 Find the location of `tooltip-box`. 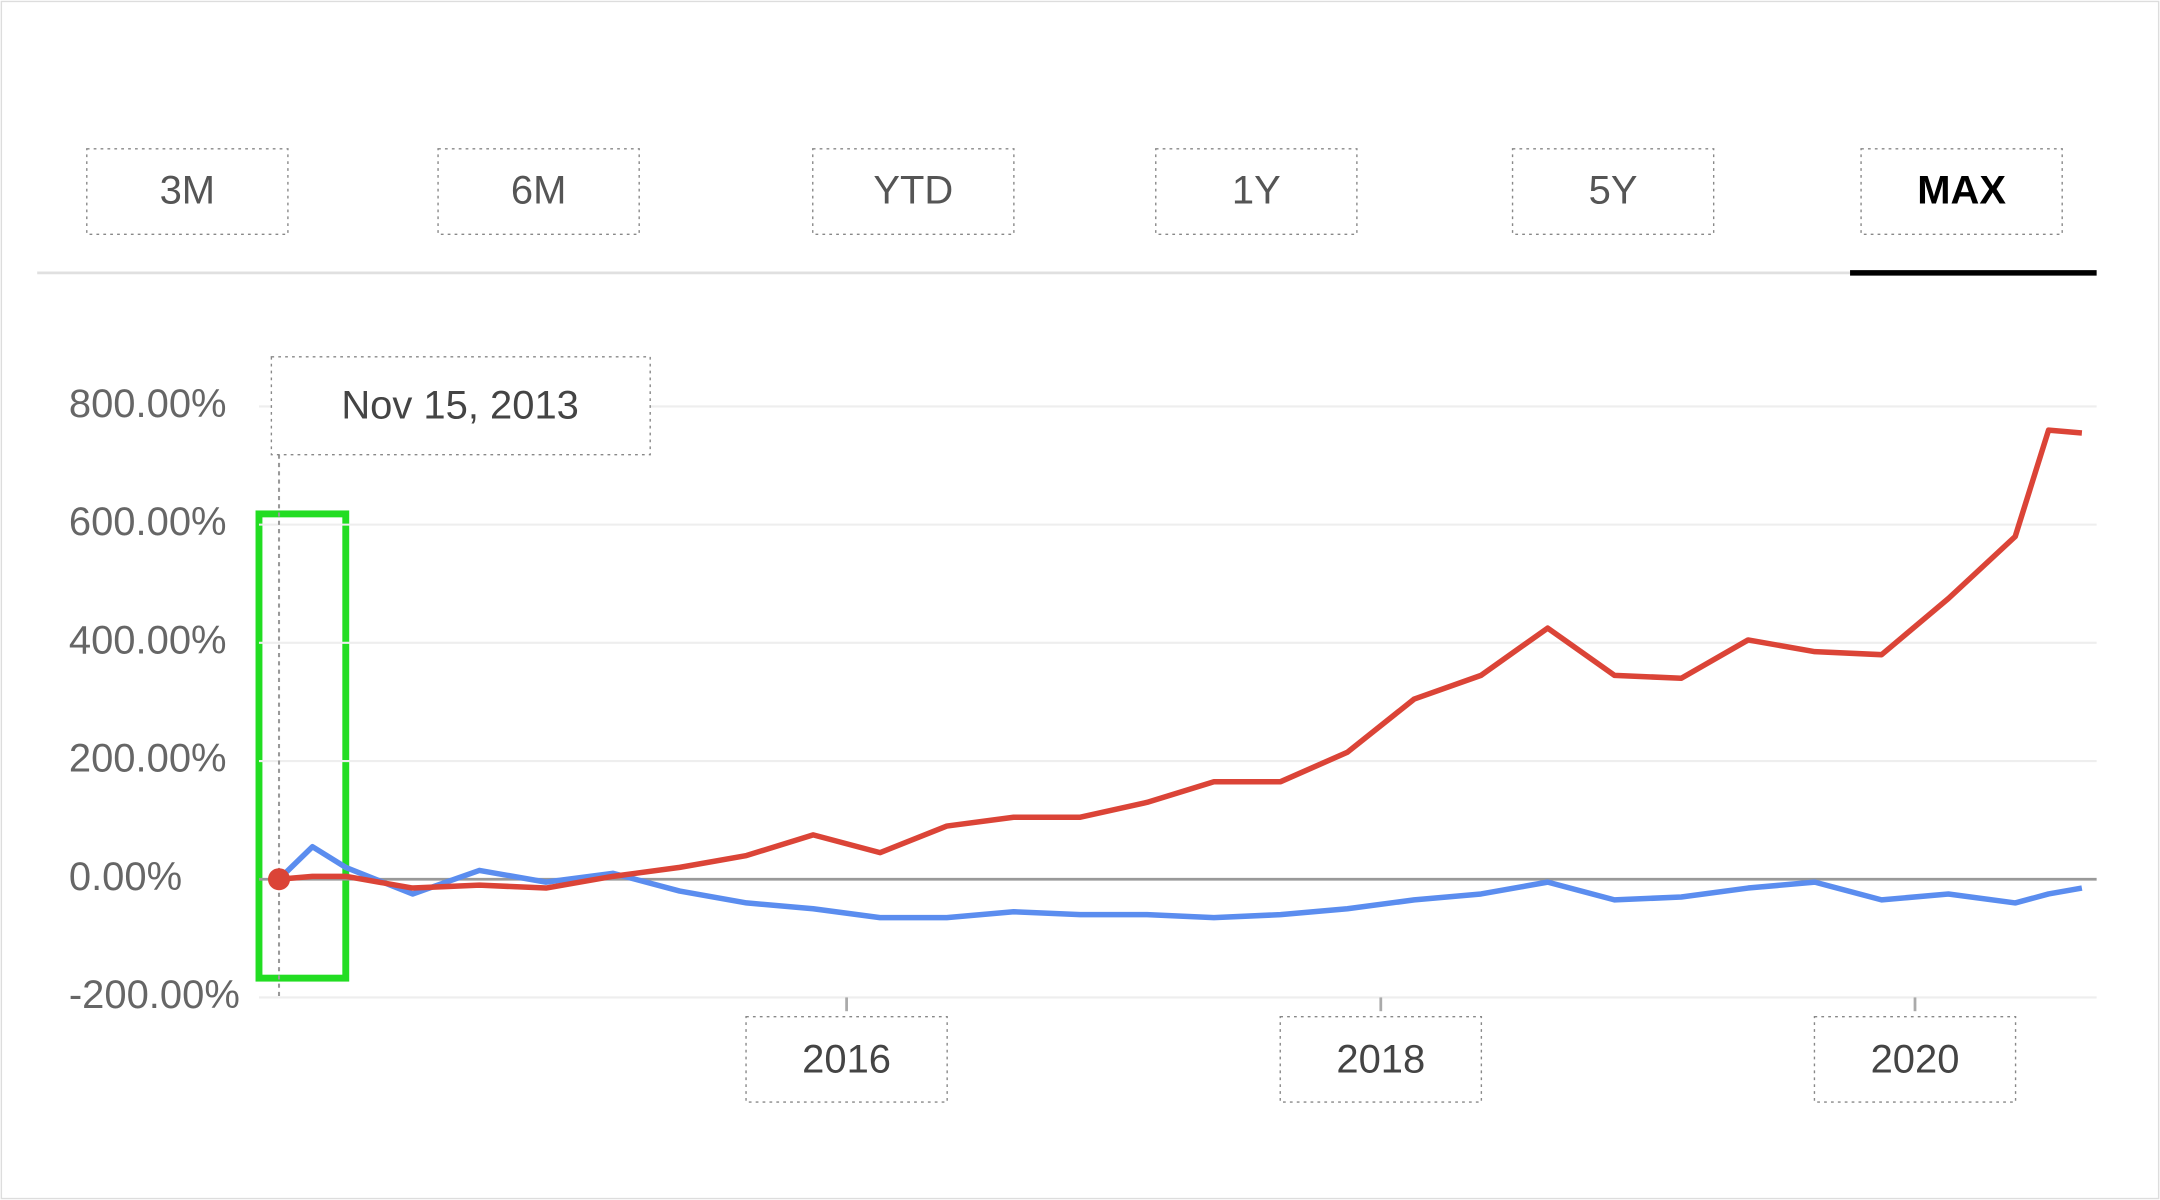

tooltip-box is located at coordinates (460, 406).